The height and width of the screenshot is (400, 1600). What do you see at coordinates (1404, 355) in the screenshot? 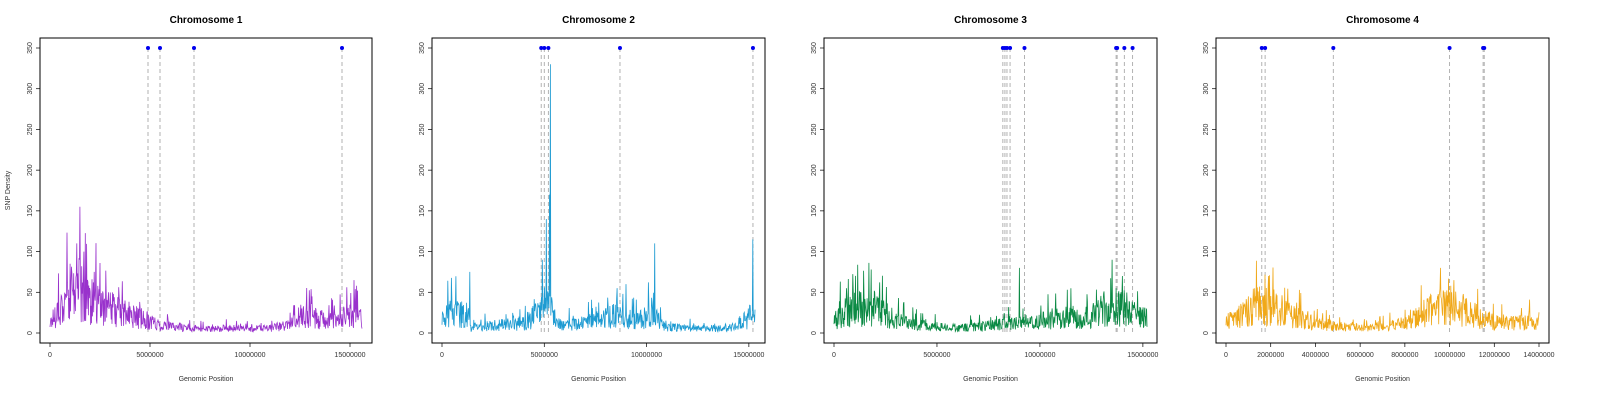
I see `x-tick-label: 8000000` at bounding box center [1404, 355].